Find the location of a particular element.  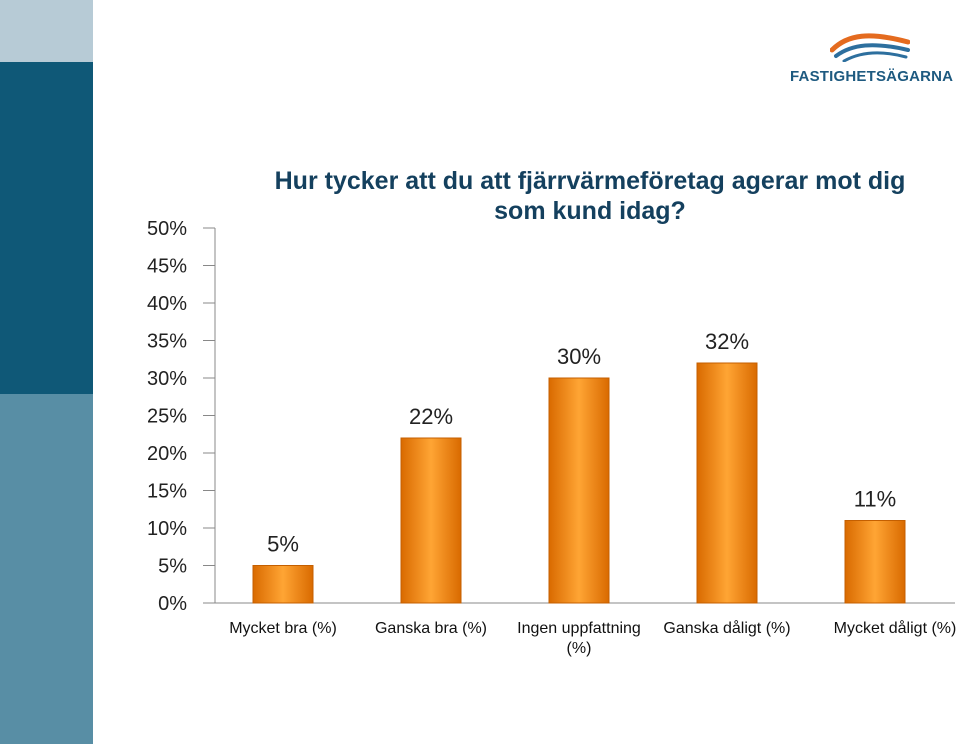

data-label: 22% is located at coordinates (431, 416).